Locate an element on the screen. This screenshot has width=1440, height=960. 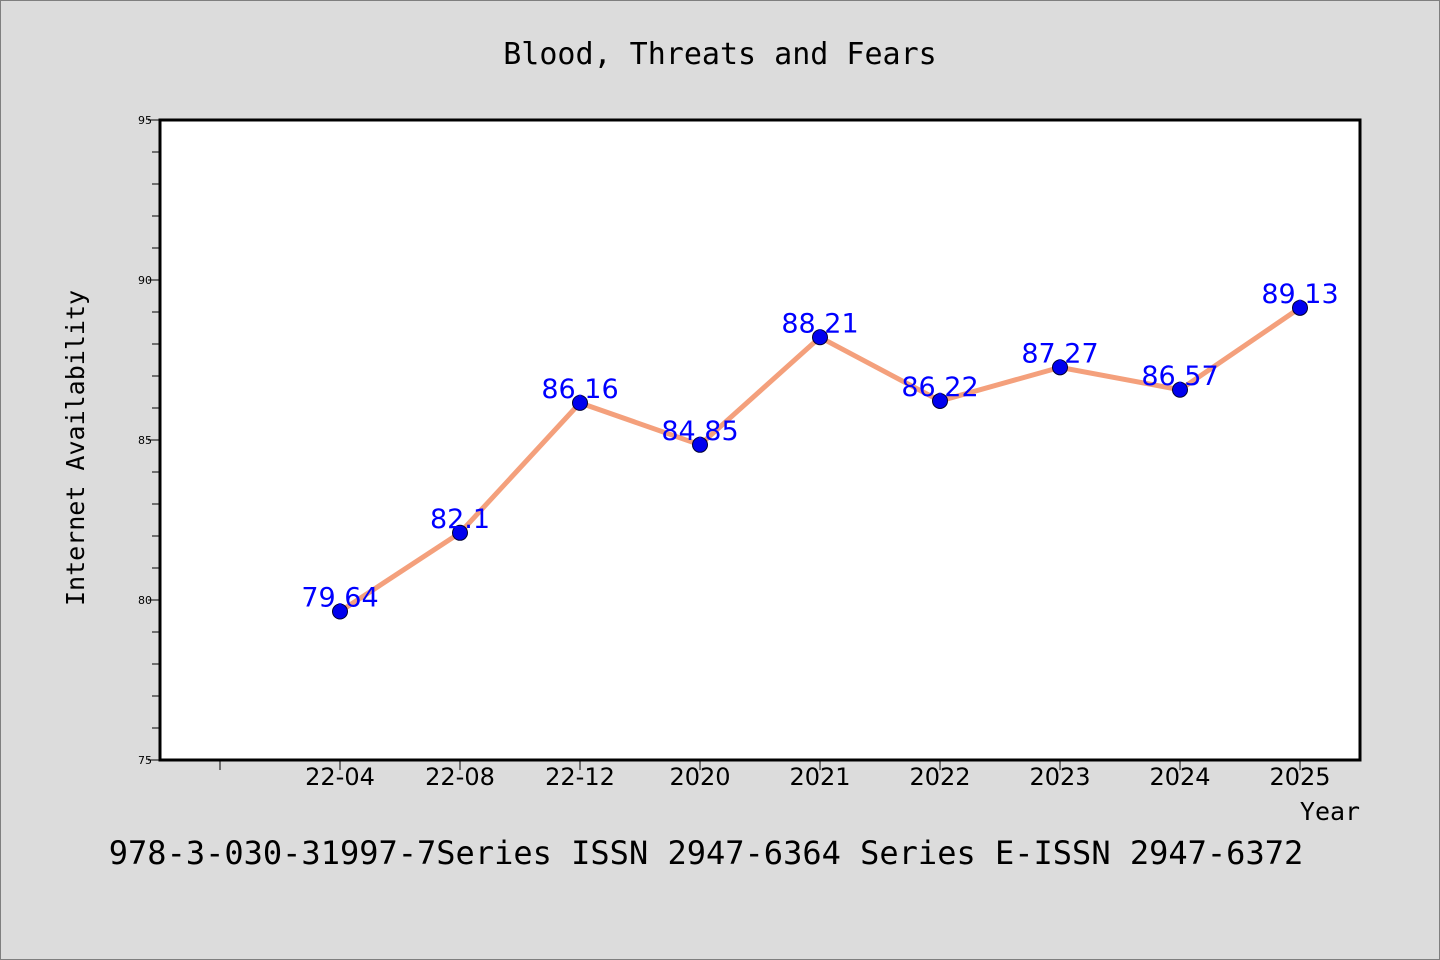
data-label: 88.21 is located at coordinates (819, 323).